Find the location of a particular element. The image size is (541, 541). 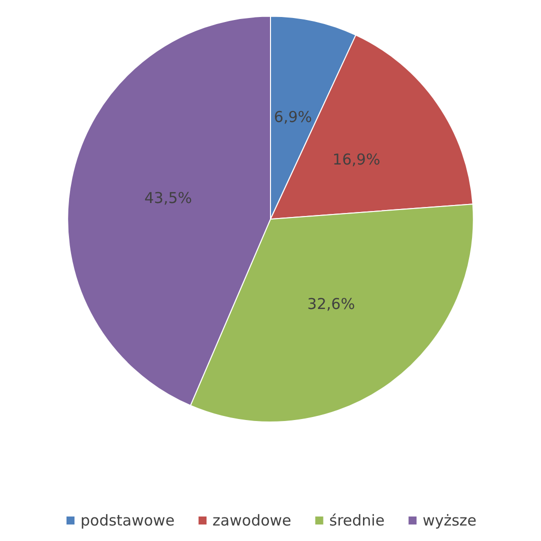

legend-label: zawodowe is located at coordinates (252, 521).